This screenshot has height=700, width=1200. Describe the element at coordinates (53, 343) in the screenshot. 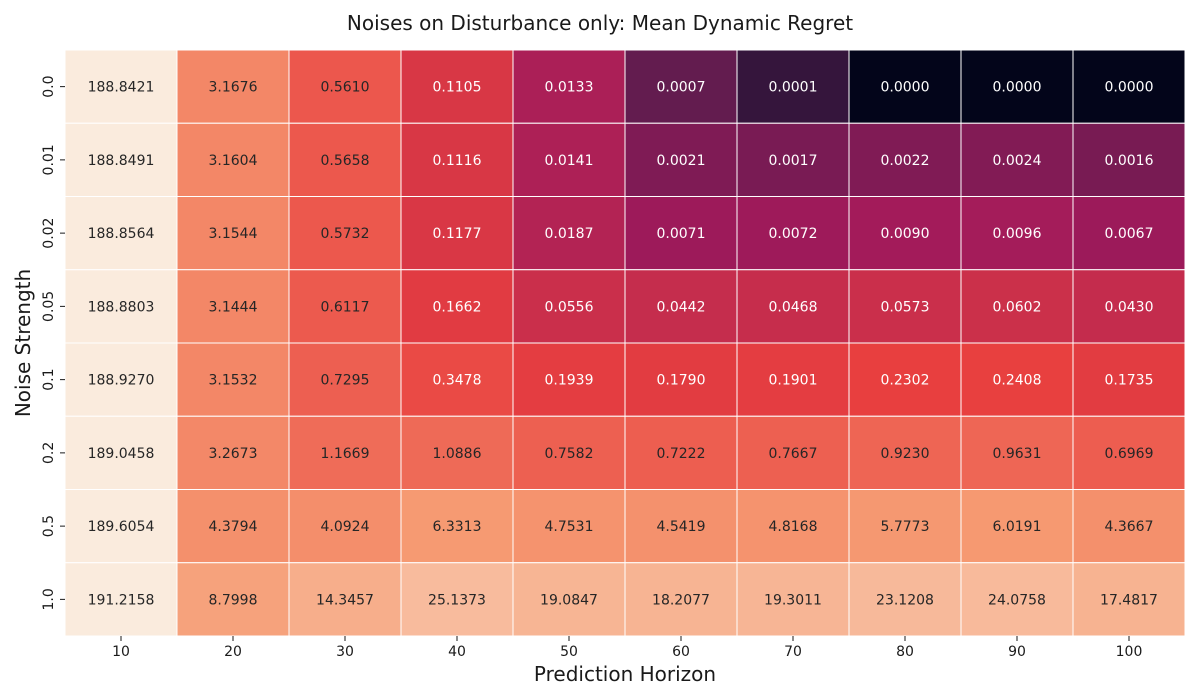

I see `y-axis-ticks: 0.0 0.01 0.02 0.05 0.1 0.2 0.5 1.0` at that location.